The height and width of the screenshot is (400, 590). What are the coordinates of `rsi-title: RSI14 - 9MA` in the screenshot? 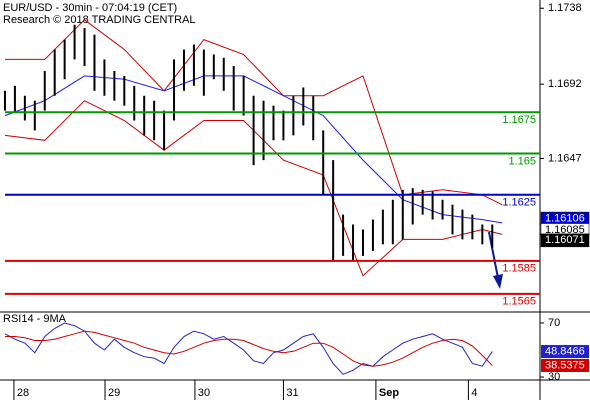 It's located at (35, 319).